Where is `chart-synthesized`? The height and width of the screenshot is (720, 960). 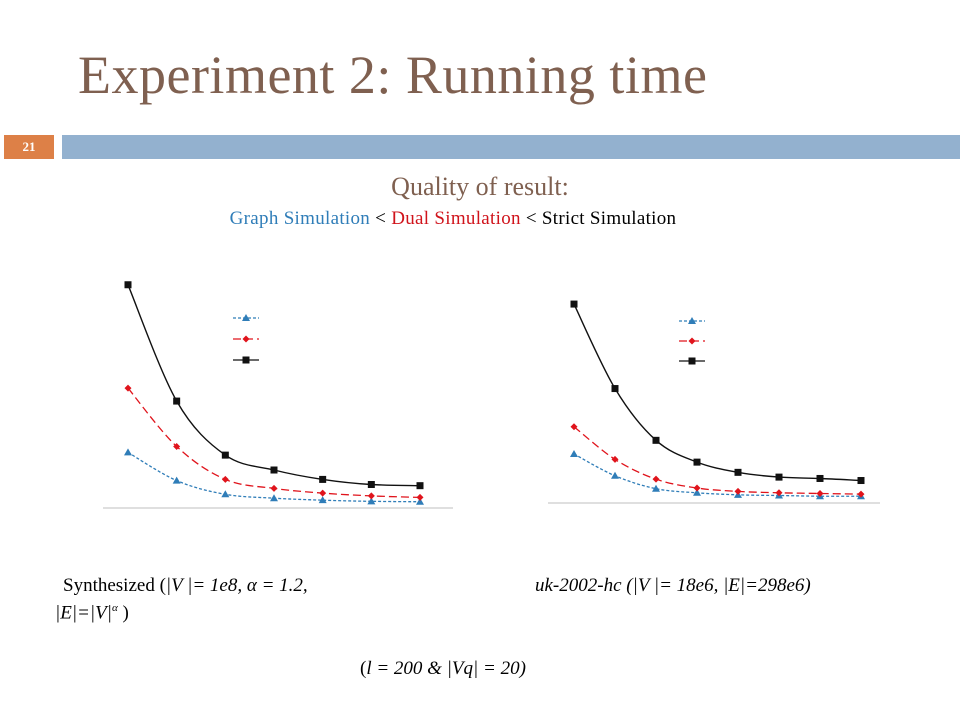
chart-synthesized is located at coordinates (278, 395).